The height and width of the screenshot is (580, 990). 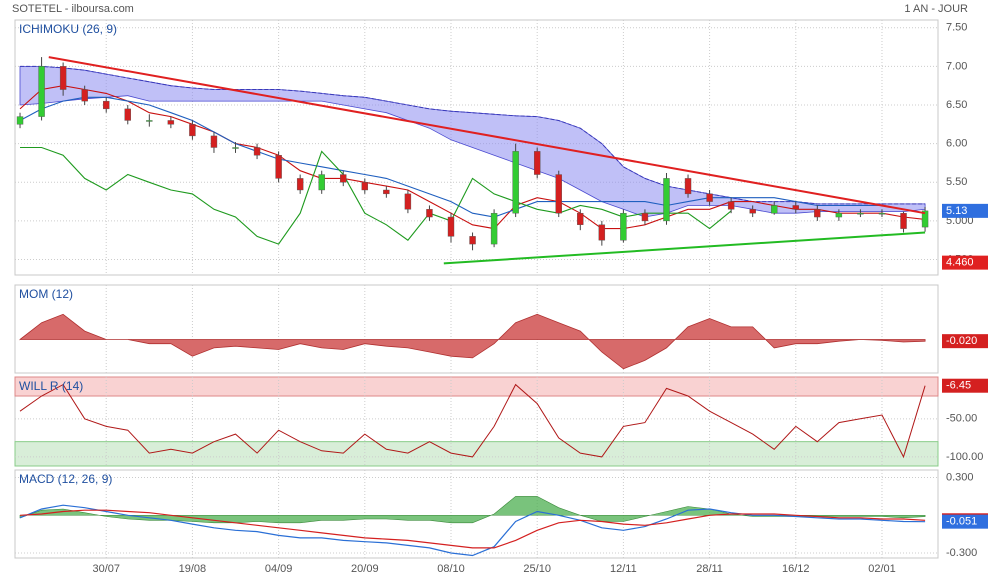 What do you see at coordinates (956, 105) in the screenshot?
I see `y-tick-label: 6.50` at bounding box center [956, 105].